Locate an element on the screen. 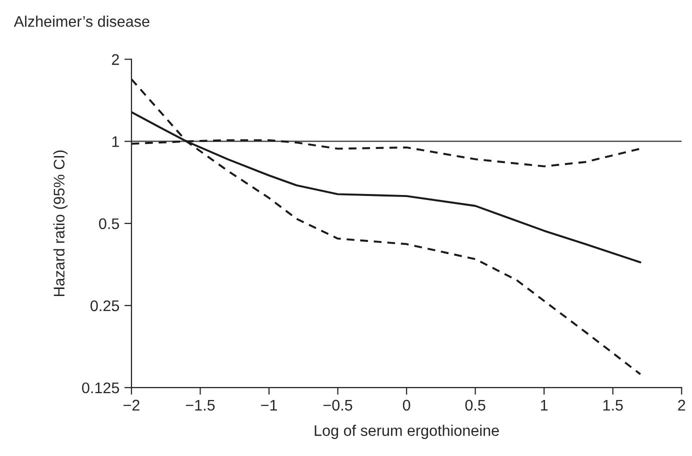 The image size is (692, 456). x-tick-label: 2 is located at coordinates (682, 405).